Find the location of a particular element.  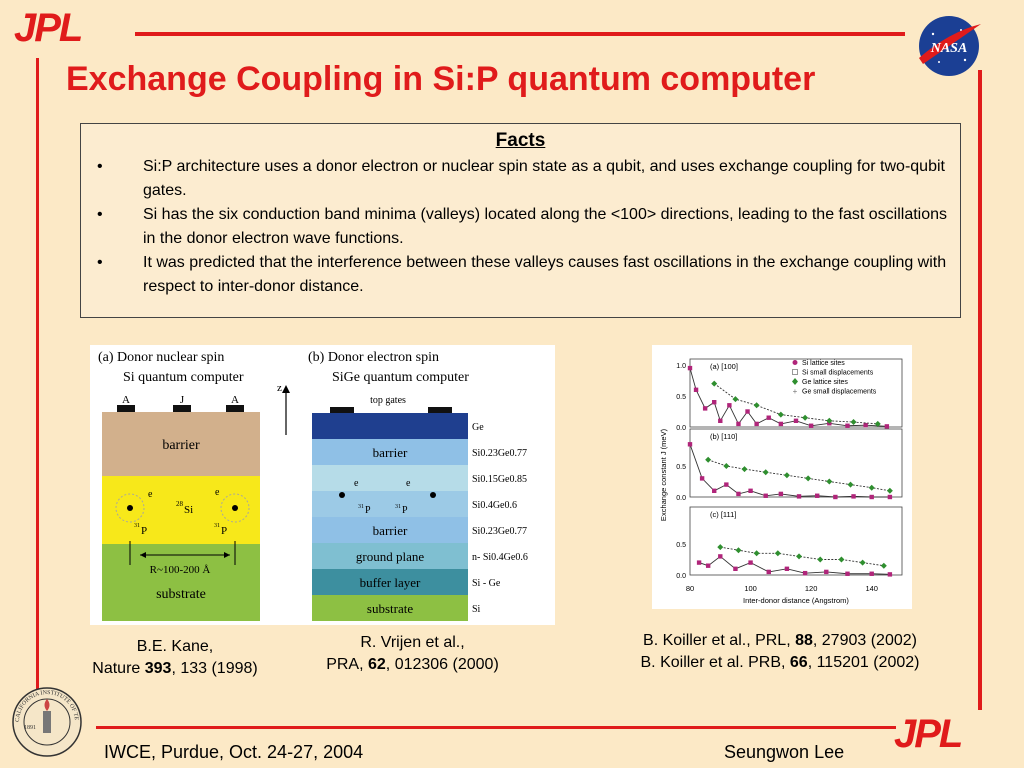

layer-substrate is located at coordinates (181, 582).